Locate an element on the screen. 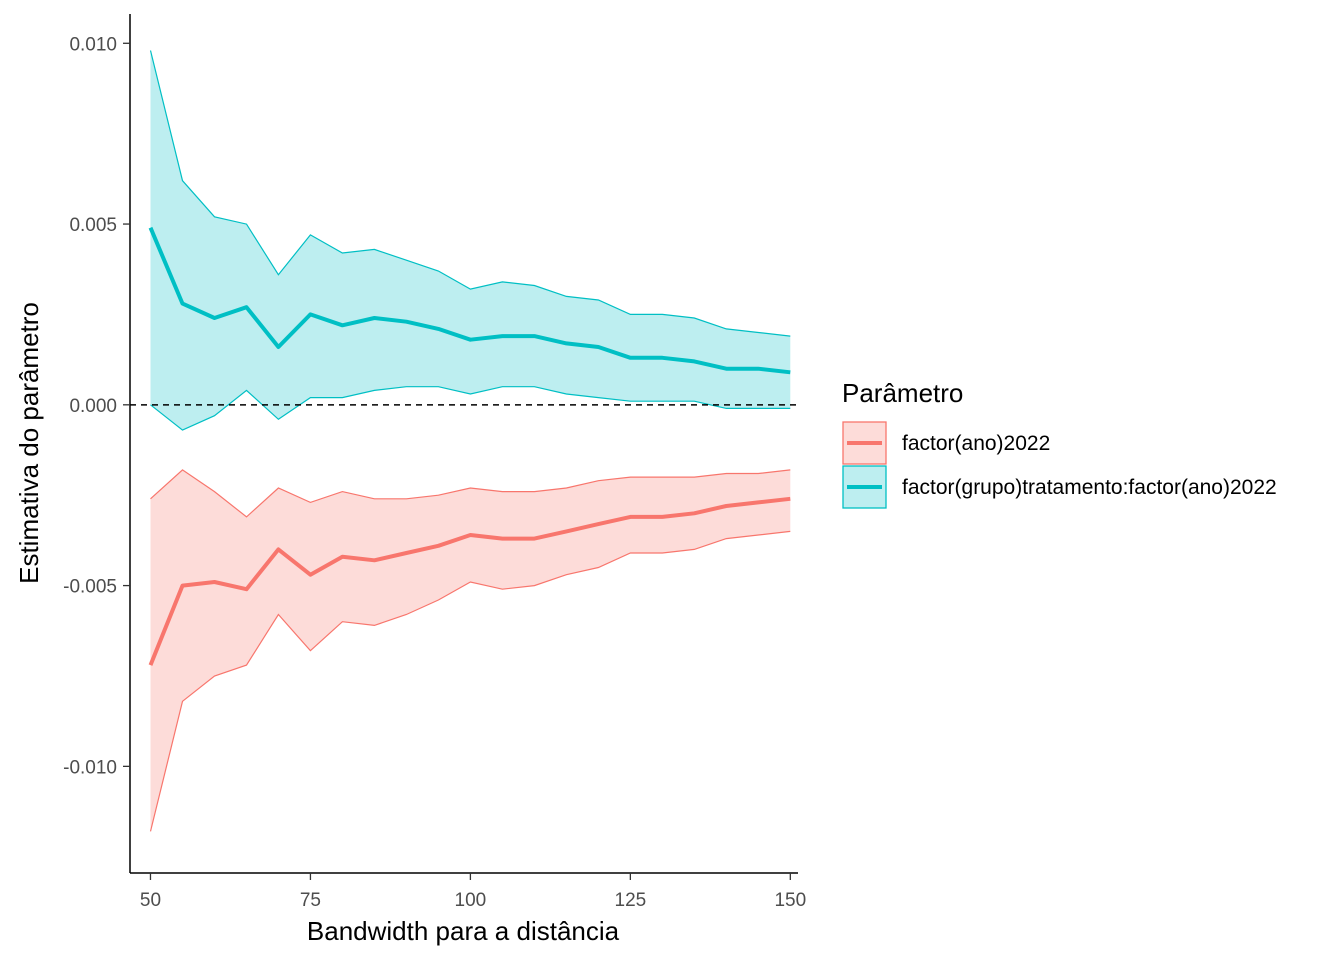 This screenshot has width=1344, height=960. y-tick-label: -0.010 is located at coordinates (90, 767).